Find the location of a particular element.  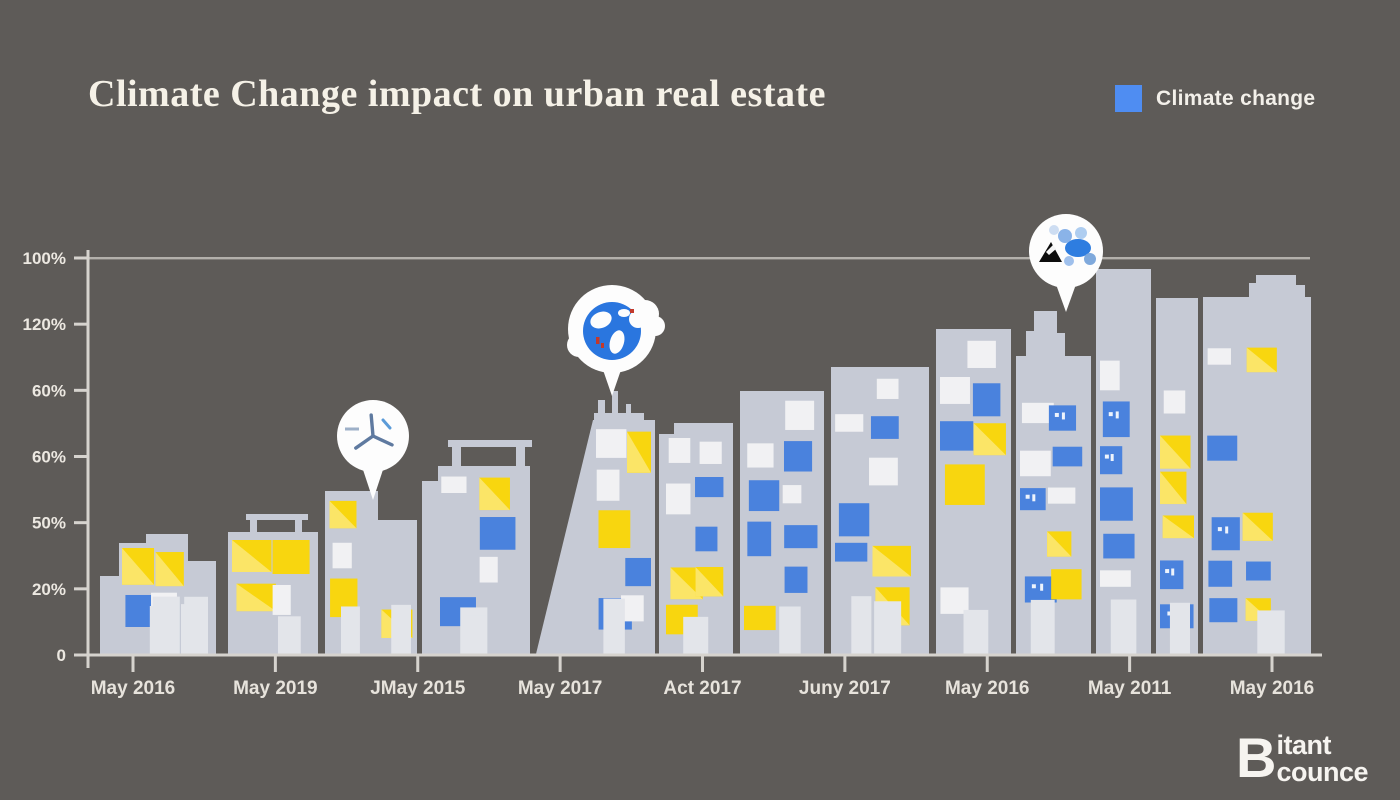

x-axis-category-label: May 2019 is located at coordinates (275, 688).